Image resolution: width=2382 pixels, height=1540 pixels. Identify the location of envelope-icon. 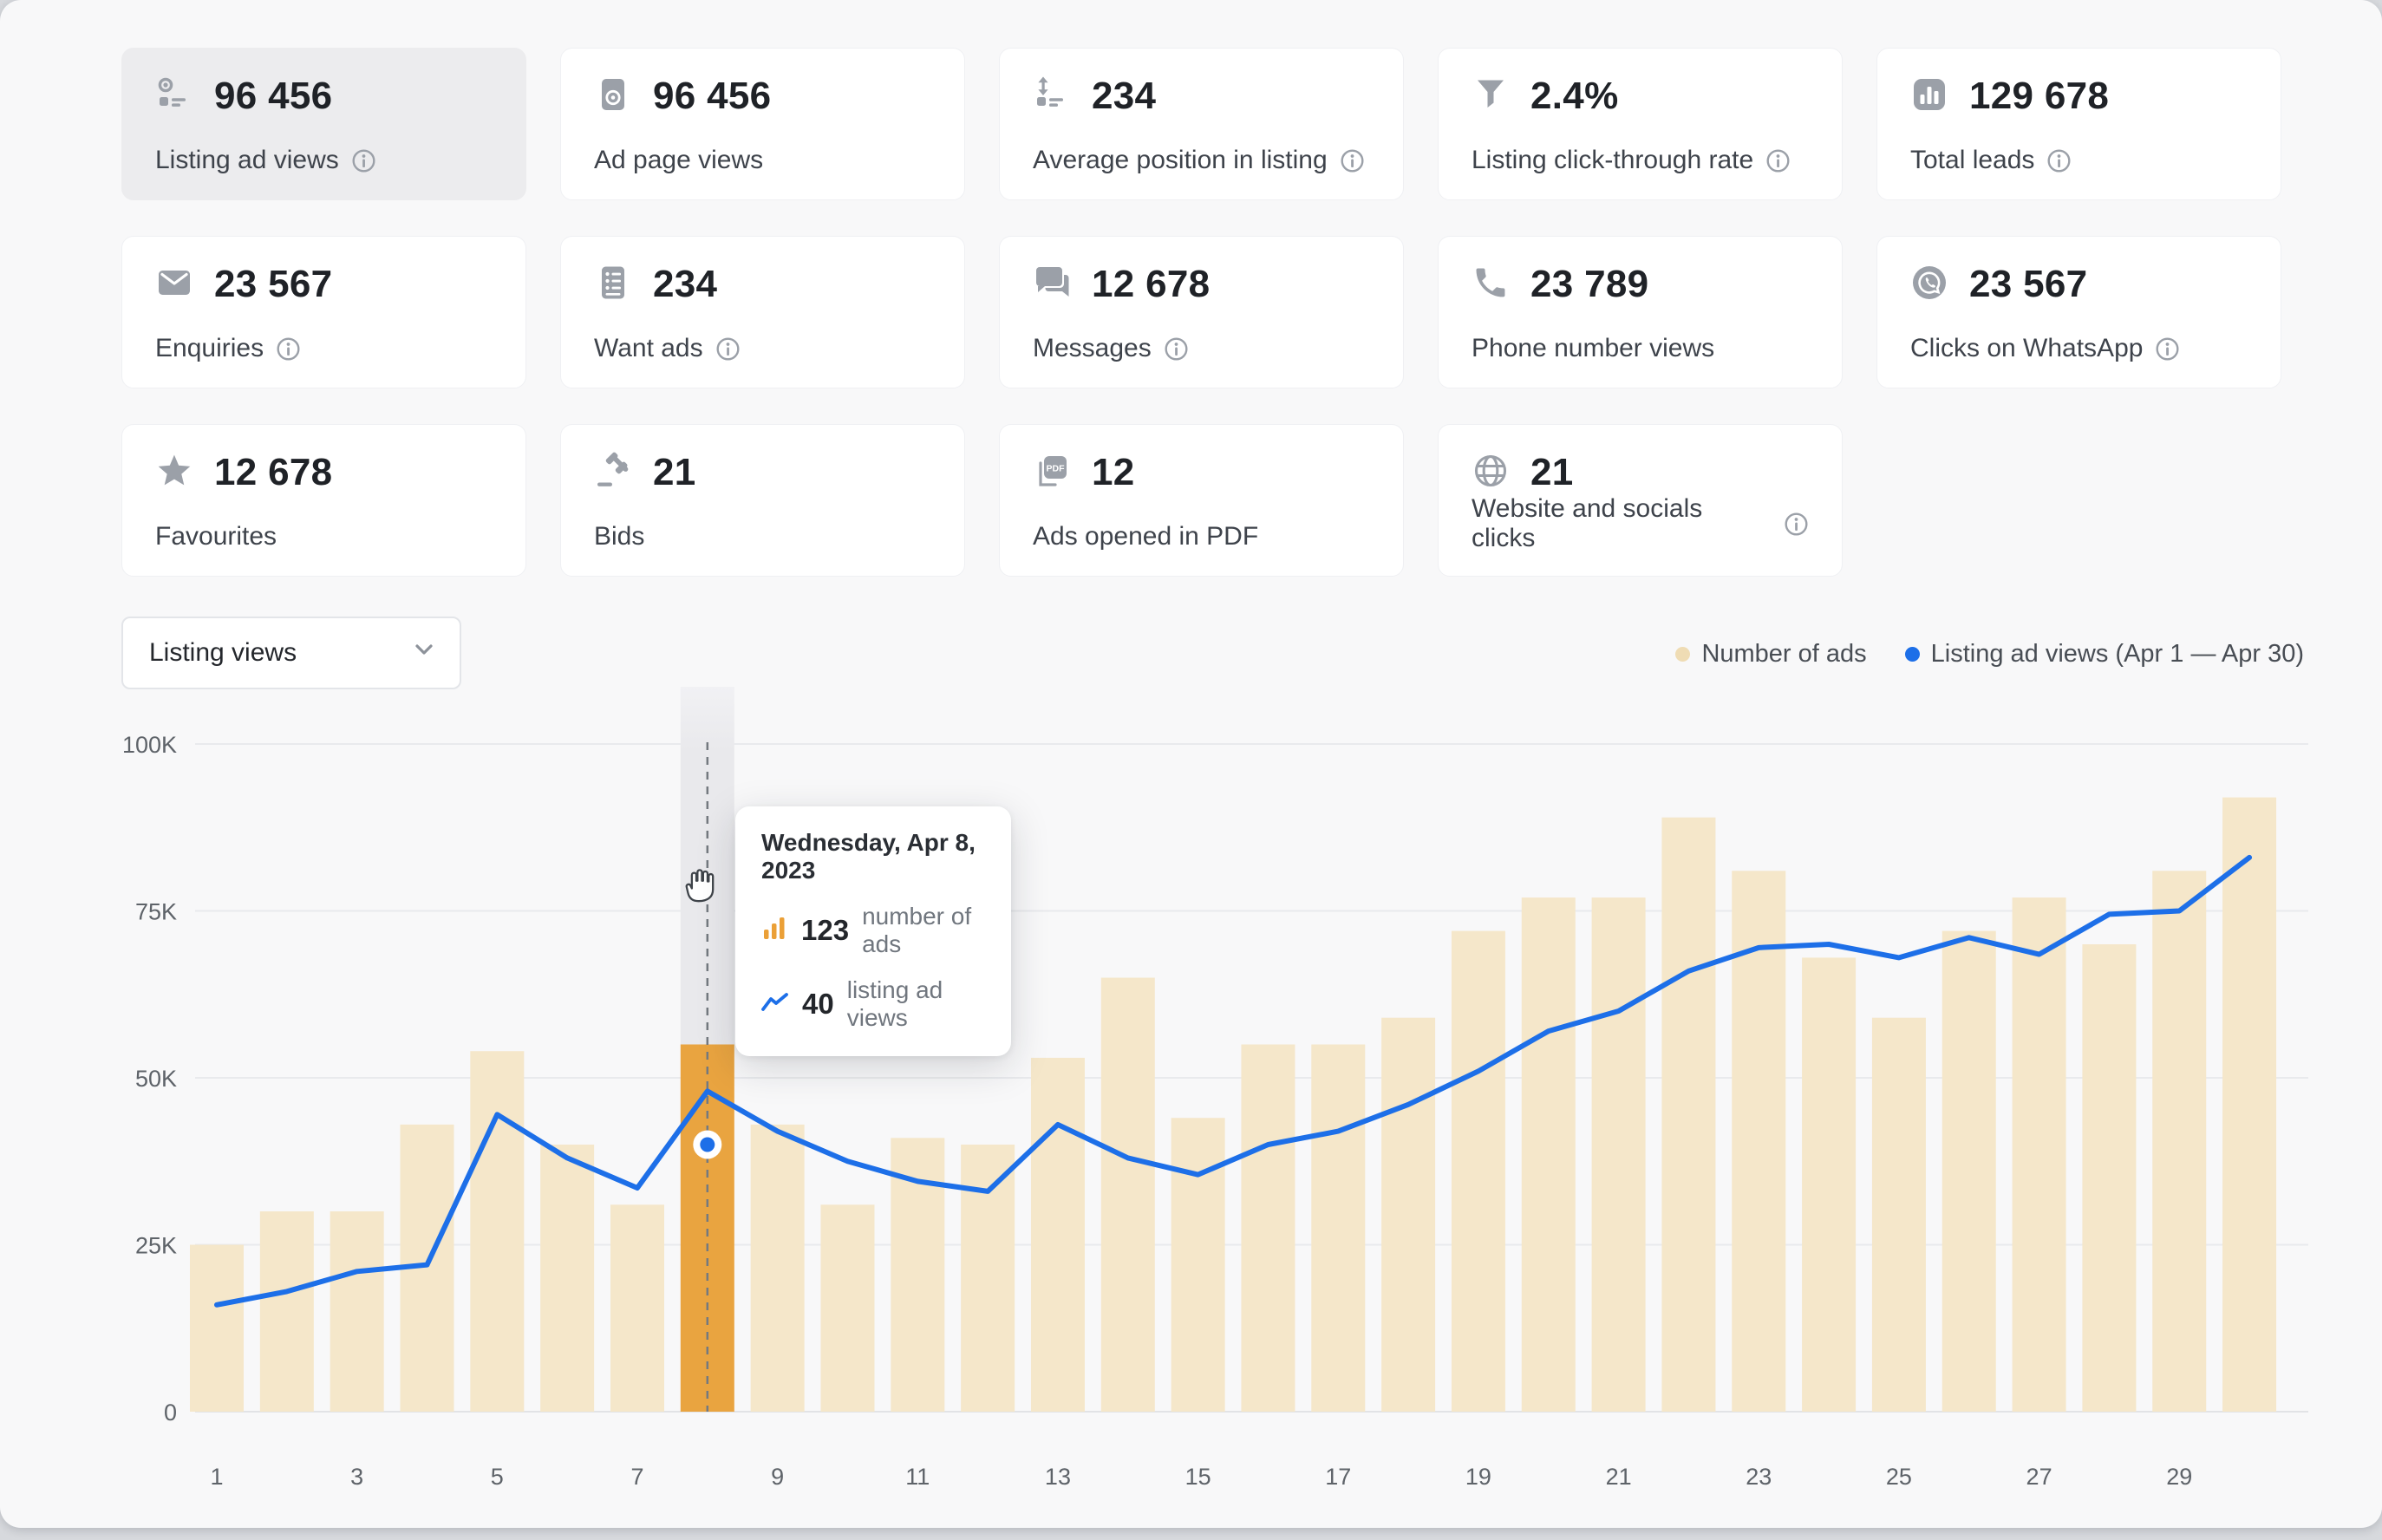
(174, 285).